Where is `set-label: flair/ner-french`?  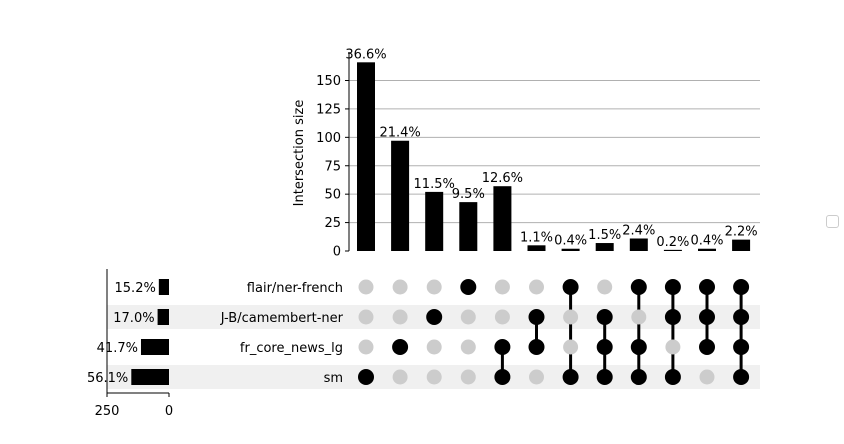
set-label: flair/ner-french is located at coordinates (295, 288).